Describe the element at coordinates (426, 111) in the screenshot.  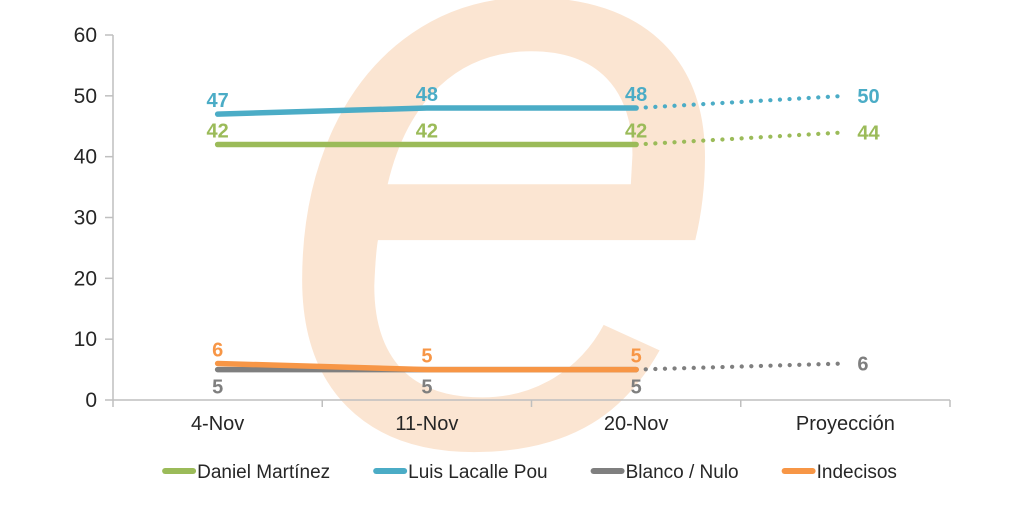
I see `series-line-luis-lacalle-pou` at that location.